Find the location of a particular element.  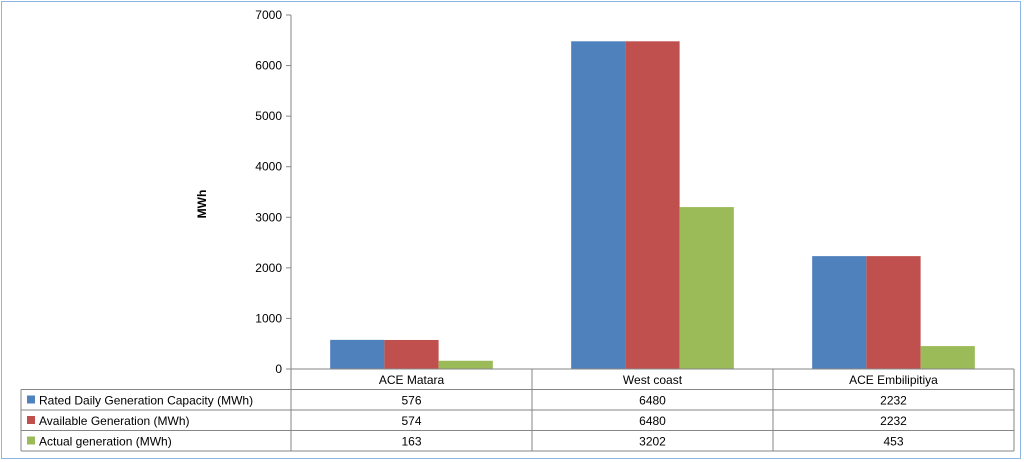

category-label: ACE Matara is located at coordinates (412, 380).